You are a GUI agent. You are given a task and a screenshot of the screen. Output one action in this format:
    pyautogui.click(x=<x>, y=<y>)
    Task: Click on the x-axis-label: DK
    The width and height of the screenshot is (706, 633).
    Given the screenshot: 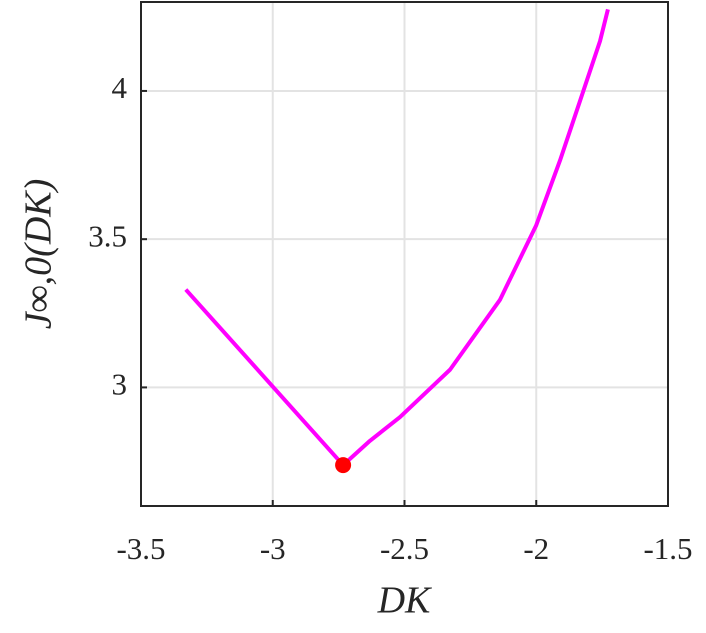 What is the action you would take?
    pyautogui.click(x=404, y=601)
    